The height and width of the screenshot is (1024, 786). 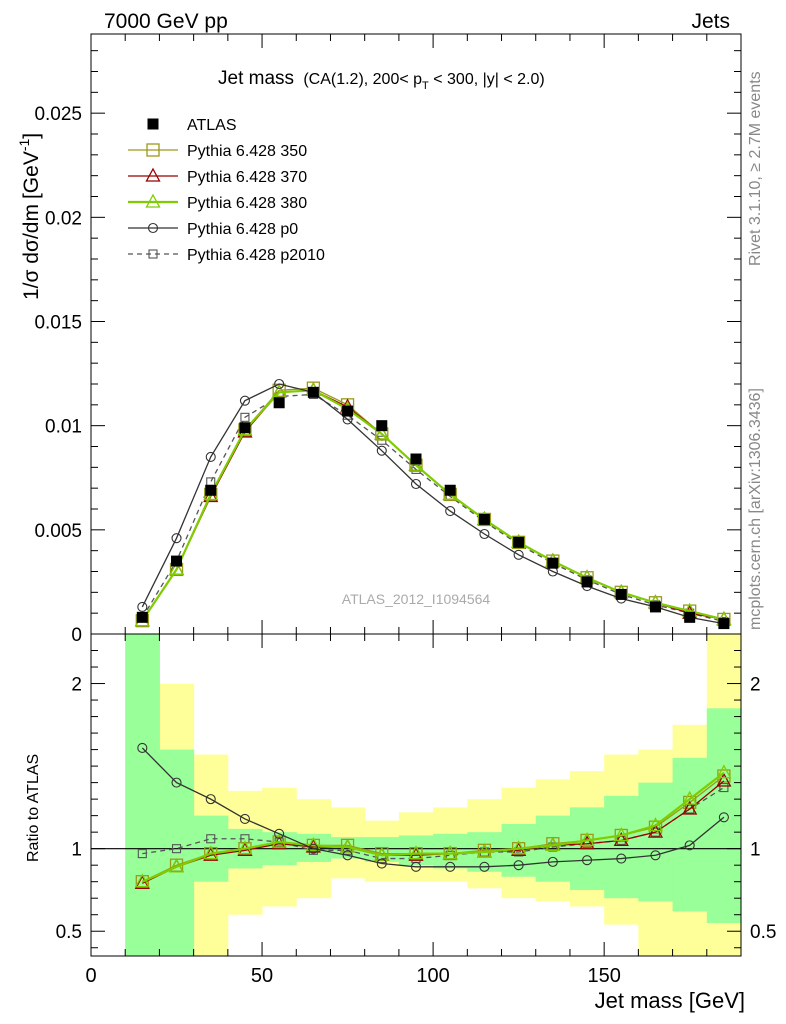 I want to click on title-detail-b: < 300, |y| < 2.0), so click(x=487, y=79).